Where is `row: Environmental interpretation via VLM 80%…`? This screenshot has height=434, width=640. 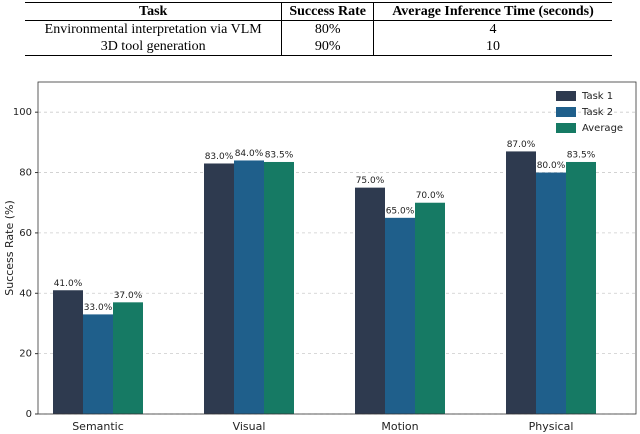
row: Environmental interpretation via VLM 80%… is located at coordinates (318, 29).